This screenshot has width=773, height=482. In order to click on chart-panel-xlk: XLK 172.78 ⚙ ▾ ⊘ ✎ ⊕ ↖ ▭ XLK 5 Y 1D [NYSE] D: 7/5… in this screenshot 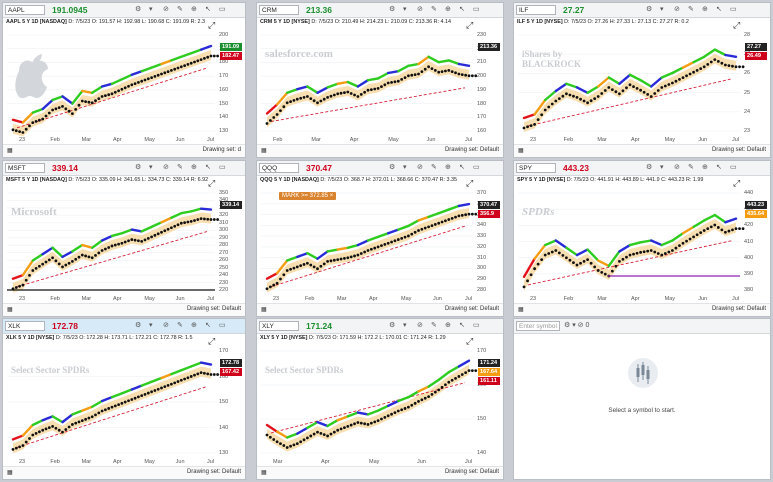, I will do `click(124, 399)`.